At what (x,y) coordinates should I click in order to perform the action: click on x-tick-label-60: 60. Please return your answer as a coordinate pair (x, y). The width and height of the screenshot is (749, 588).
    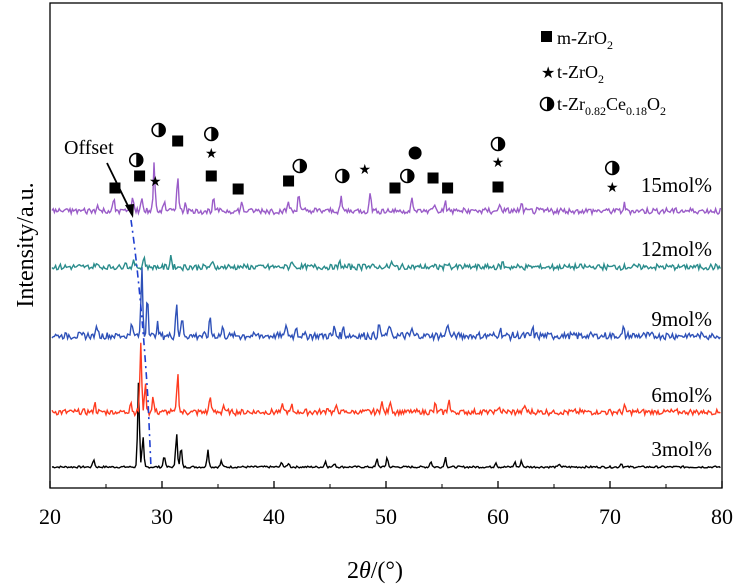
    Looking at the image, I should click on (498, 516).